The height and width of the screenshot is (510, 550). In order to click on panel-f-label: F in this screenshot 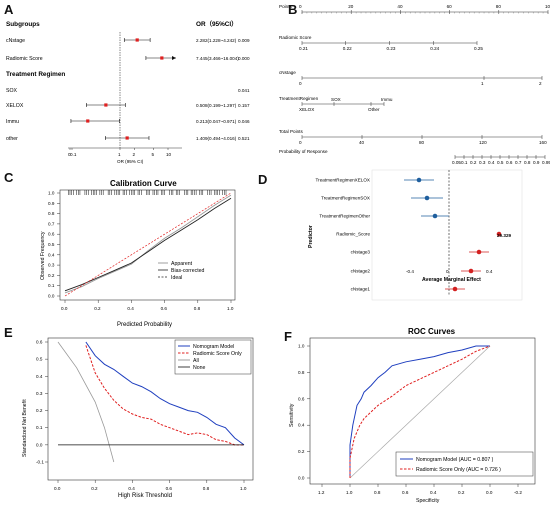, I will do `click(288, 336)`.